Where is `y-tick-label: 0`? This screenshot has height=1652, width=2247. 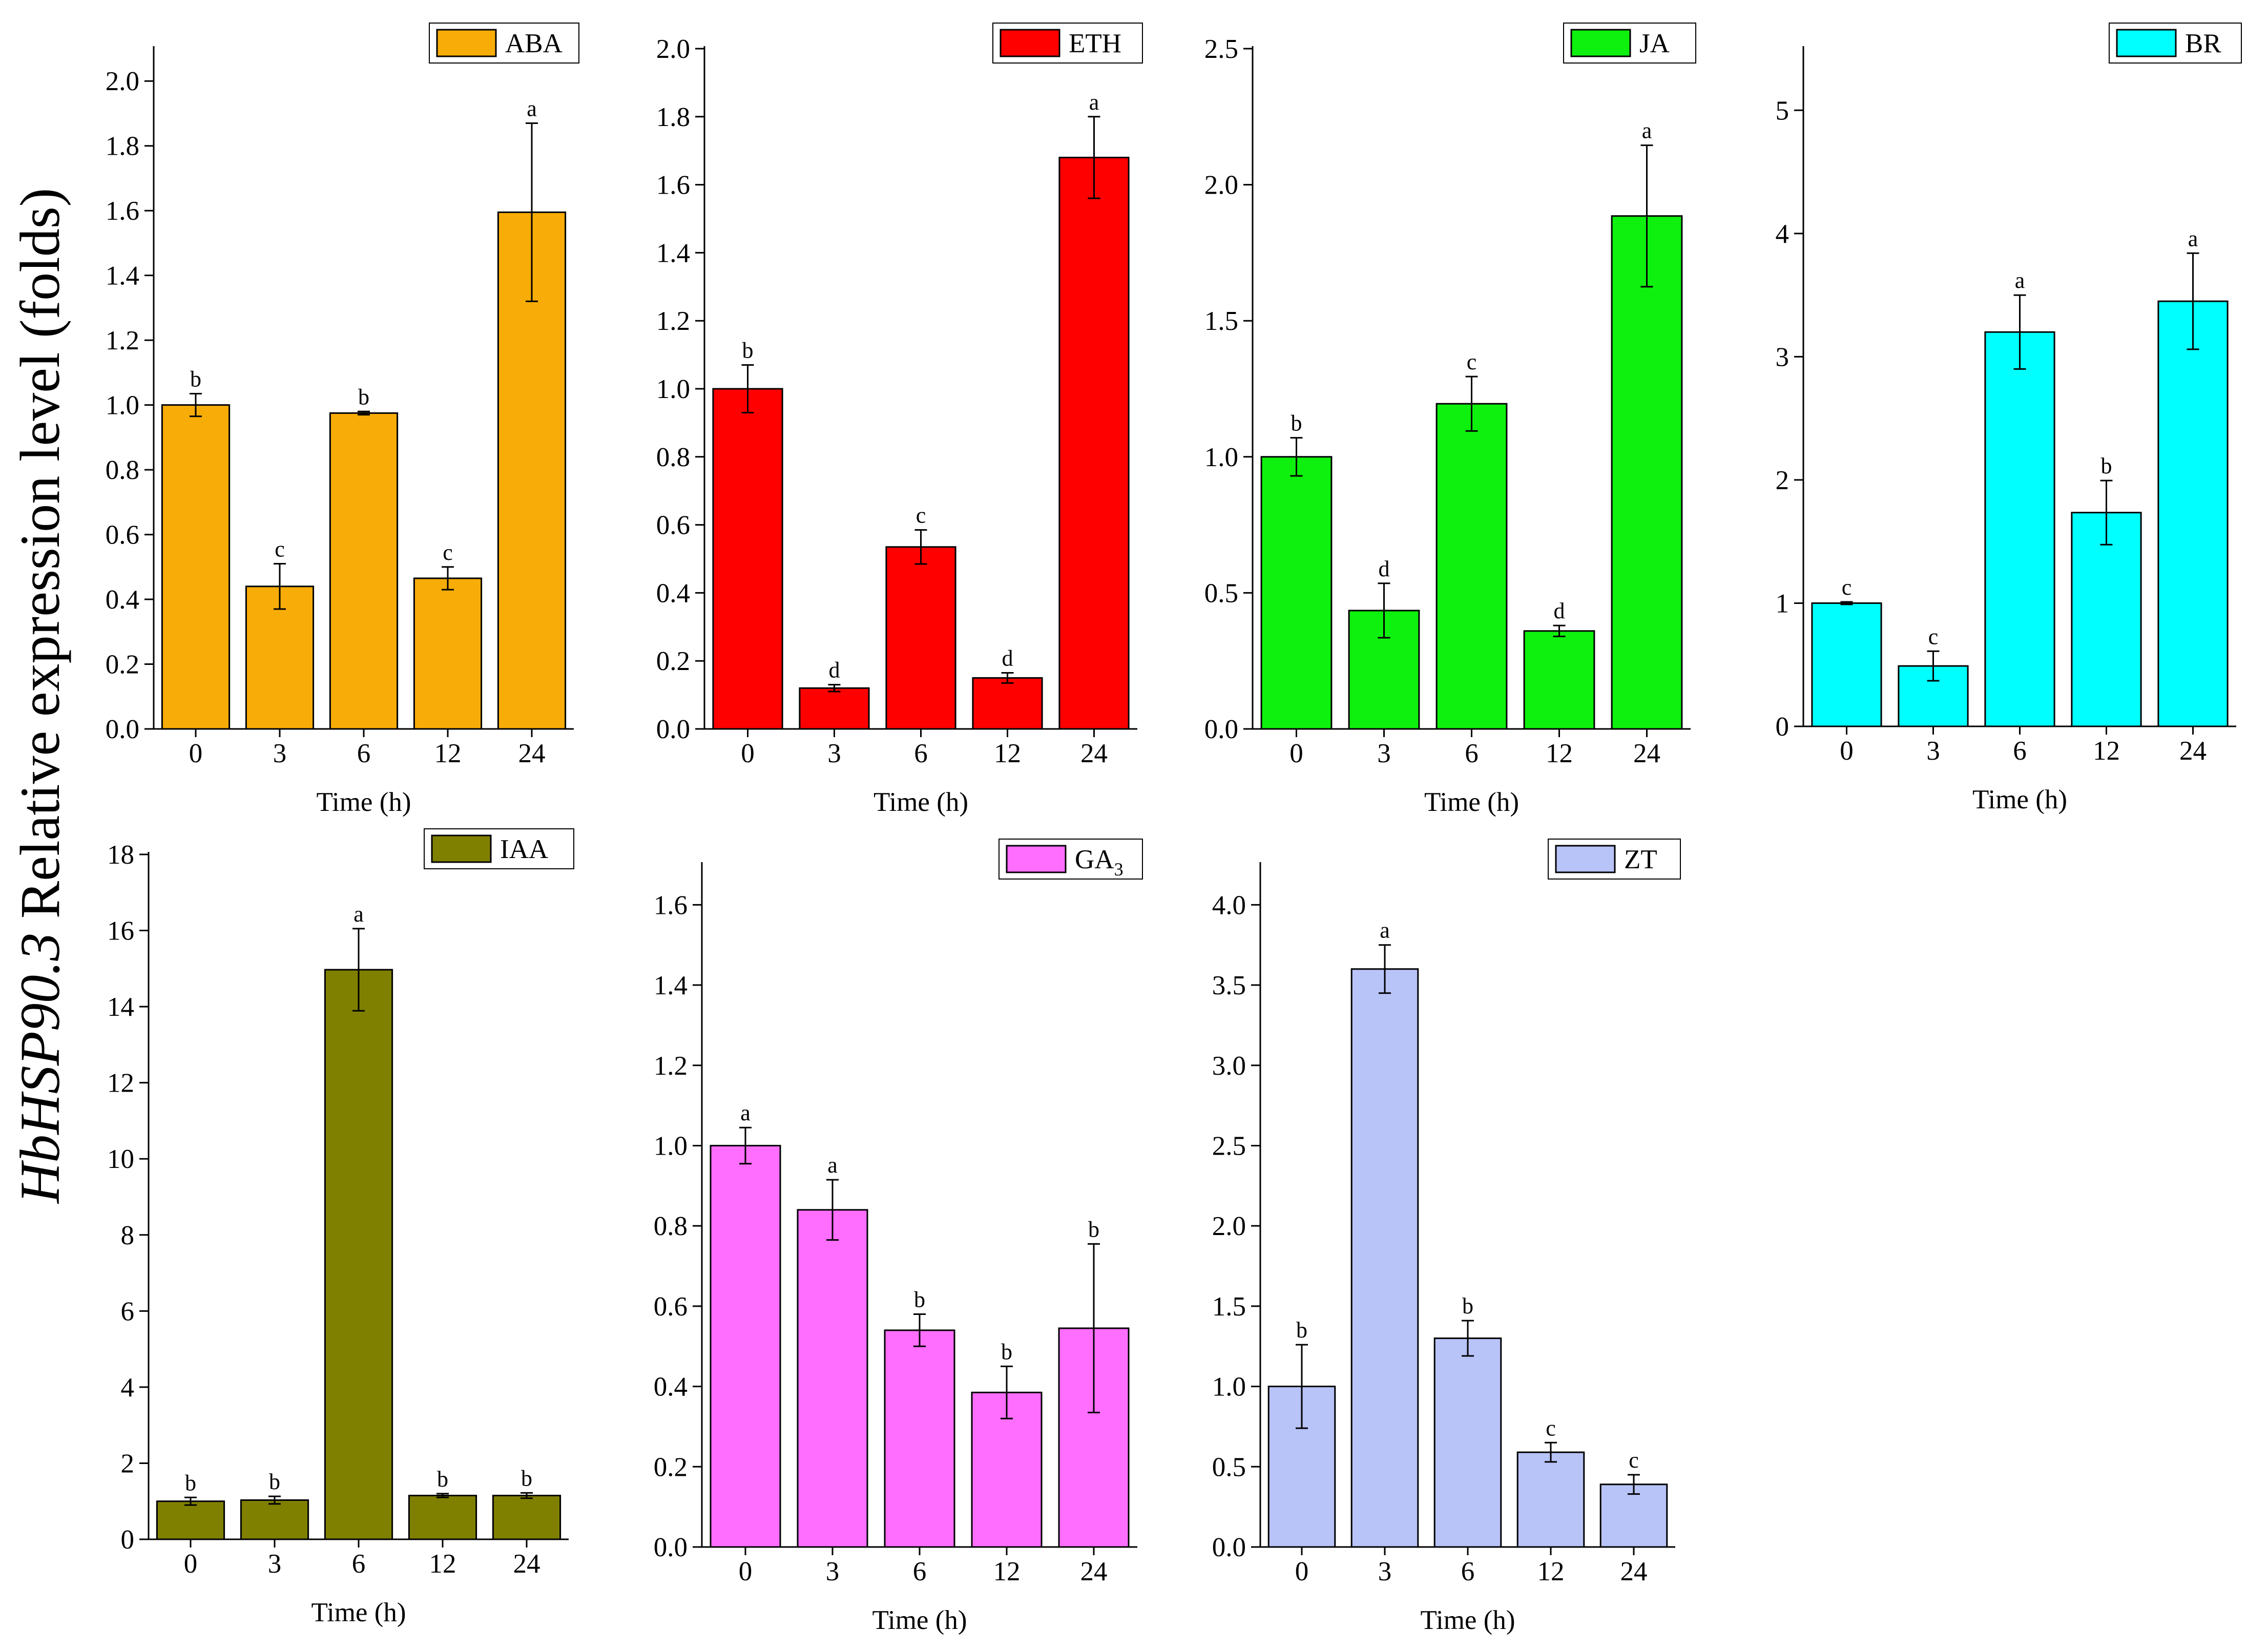
y-tick-label: 0 is located at coordinates (1783, 727).